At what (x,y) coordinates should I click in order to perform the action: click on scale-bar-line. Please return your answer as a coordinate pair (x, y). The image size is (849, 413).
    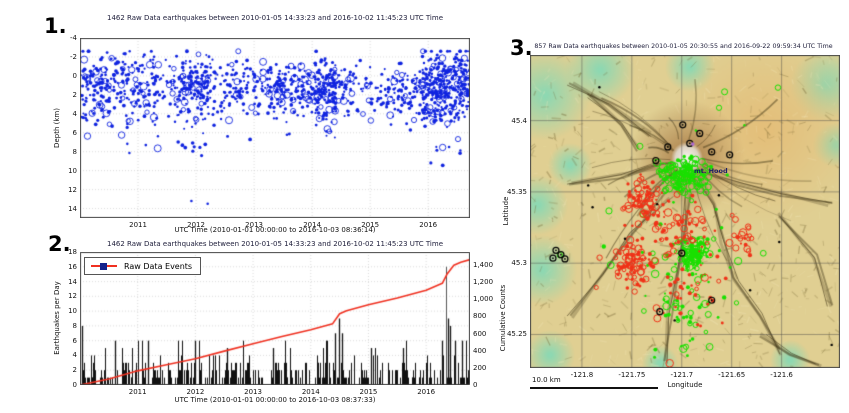
    Looking at the image, I should click on (594, 388).